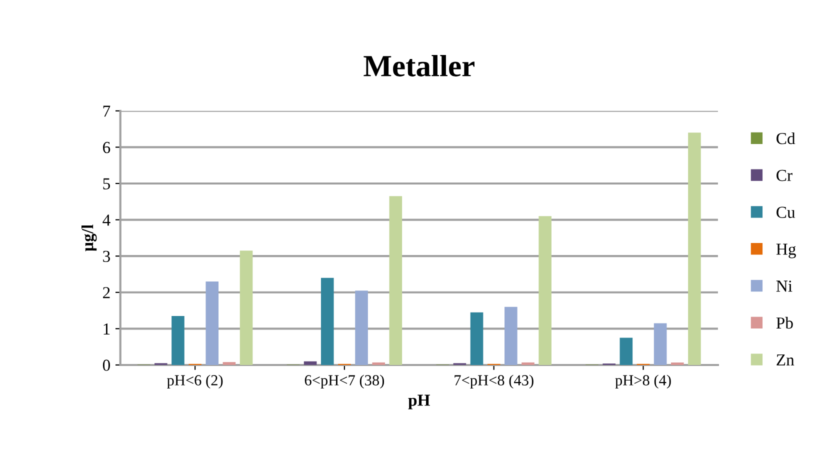  Describe the element at coordinates (784, 176) in the screenshot. I see `legend-label: Cr` at that location.